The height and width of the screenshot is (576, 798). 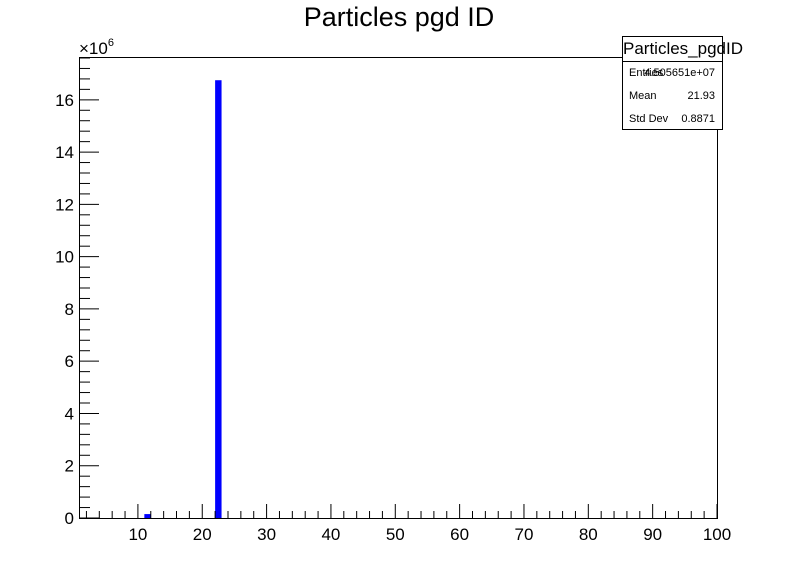 What do you see at coordinates (717, 534) in the screenshot?
I see `x-tick-label: 100` at bounding box center [717, 534].